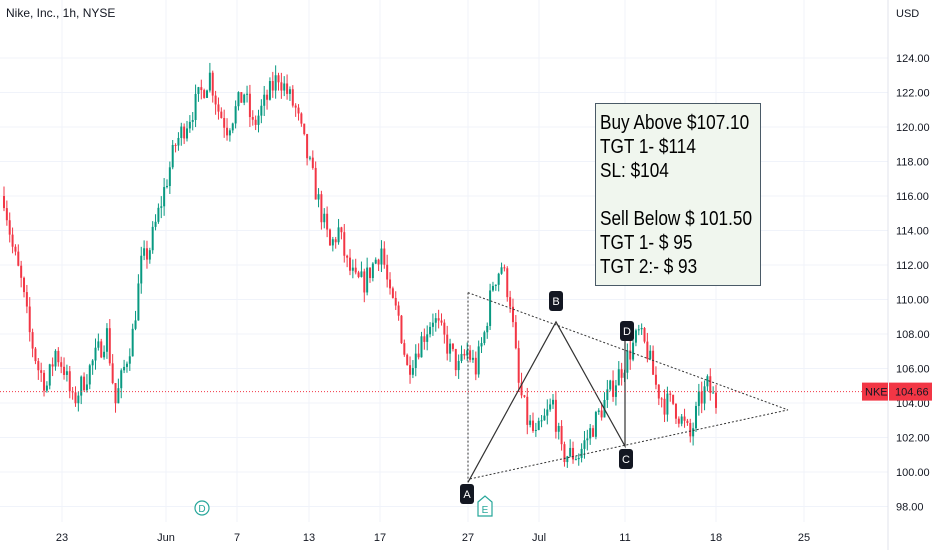 Image resolution: width=932 pixels, height=550 pixels. I want to click on dividend-marker: D, so click(202, 508).